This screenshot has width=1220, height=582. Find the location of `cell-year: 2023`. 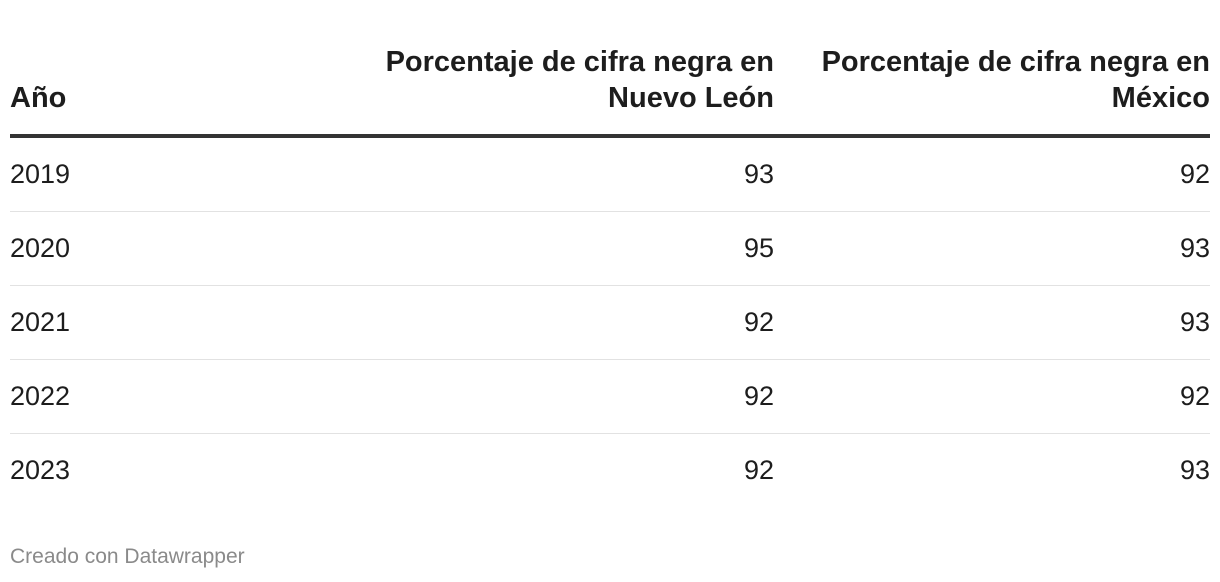

cell-year: 2023 is located at coordinates (40, 470).